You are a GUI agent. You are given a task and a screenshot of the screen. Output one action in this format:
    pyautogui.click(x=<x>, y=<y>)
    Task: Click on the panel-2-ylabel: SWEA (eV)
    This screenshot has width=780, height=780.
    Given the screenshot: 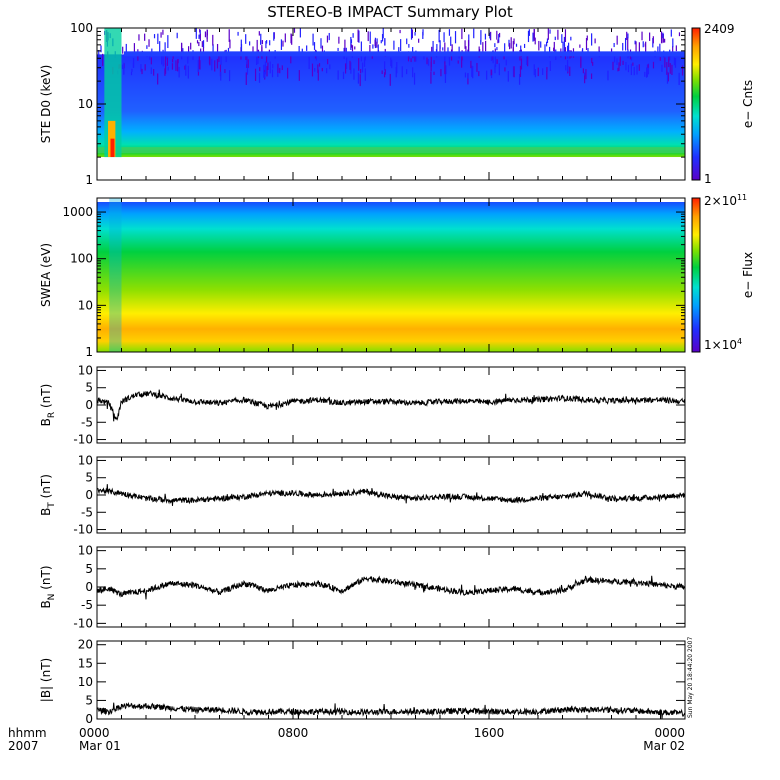 What is the action you would take?
    pyautogui.click(x=46, y=275)
    